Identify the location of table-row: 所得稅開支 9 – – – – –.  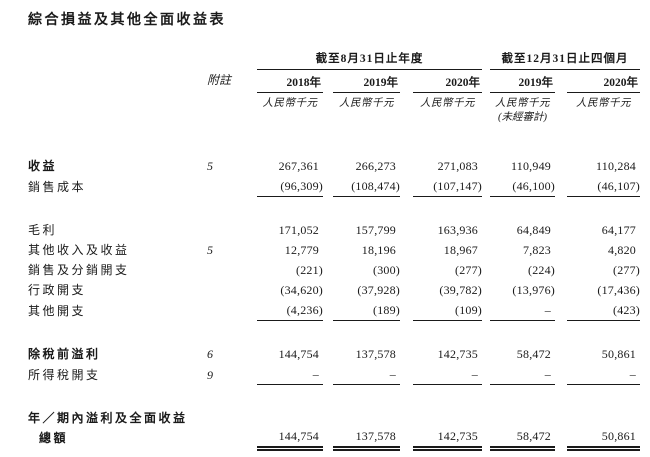
(334, 374).